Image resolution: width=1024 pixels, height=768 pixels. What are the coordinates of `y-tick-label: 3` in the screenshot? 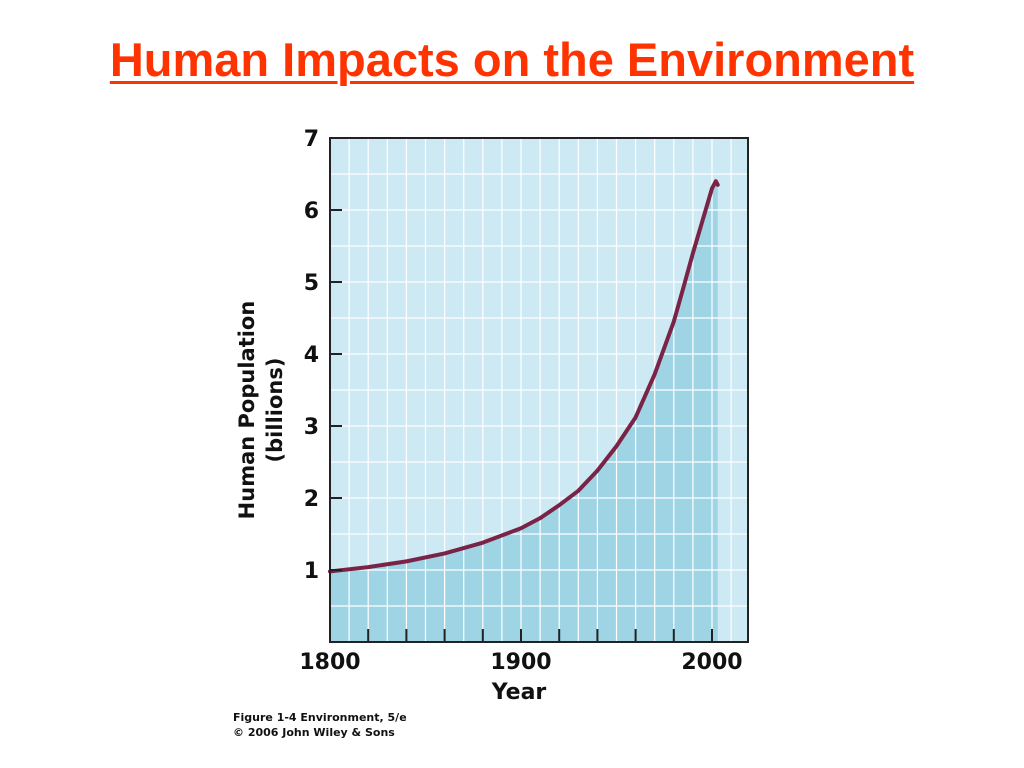 It's located at (311, 427).